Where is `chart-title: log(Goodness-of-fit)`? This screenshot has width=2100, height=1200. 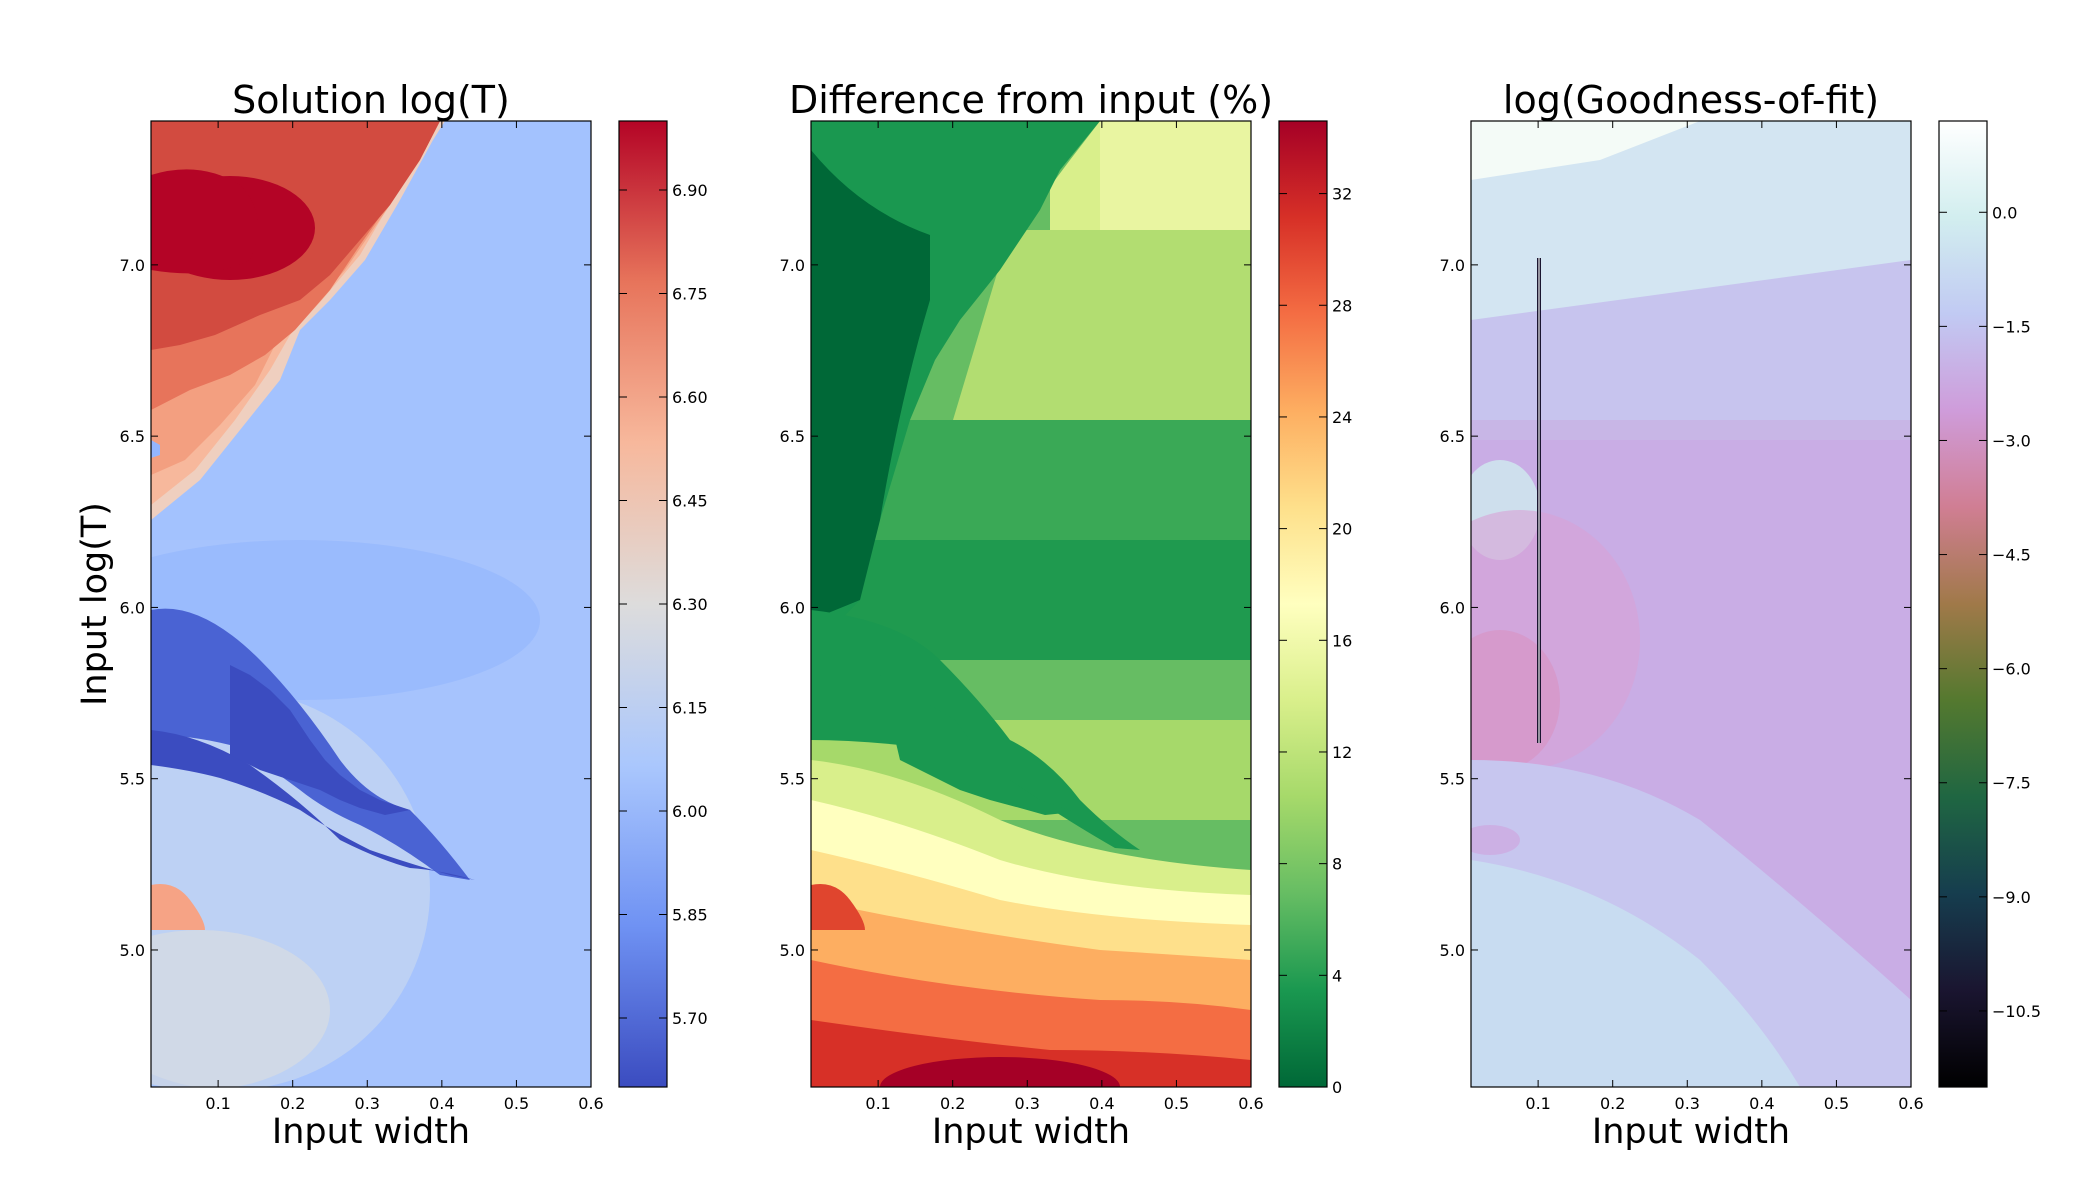 chart-title: log(Goodness-of-fit) is located at coordinates (1691, 100).